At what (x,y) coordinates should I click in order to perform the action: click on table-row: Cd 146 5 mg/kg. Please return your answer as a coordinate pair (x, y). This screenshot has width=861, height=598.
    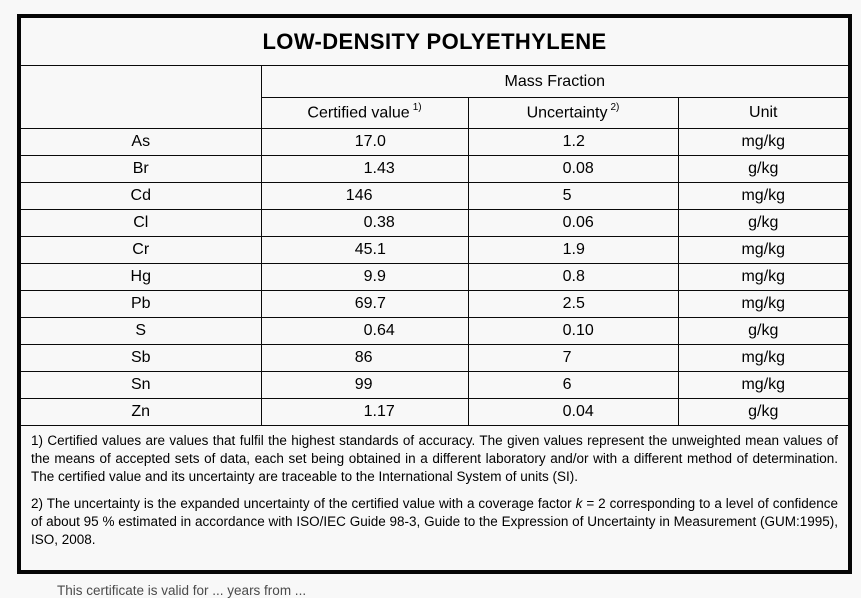
    Looking at the image, I should click on (434, 196).